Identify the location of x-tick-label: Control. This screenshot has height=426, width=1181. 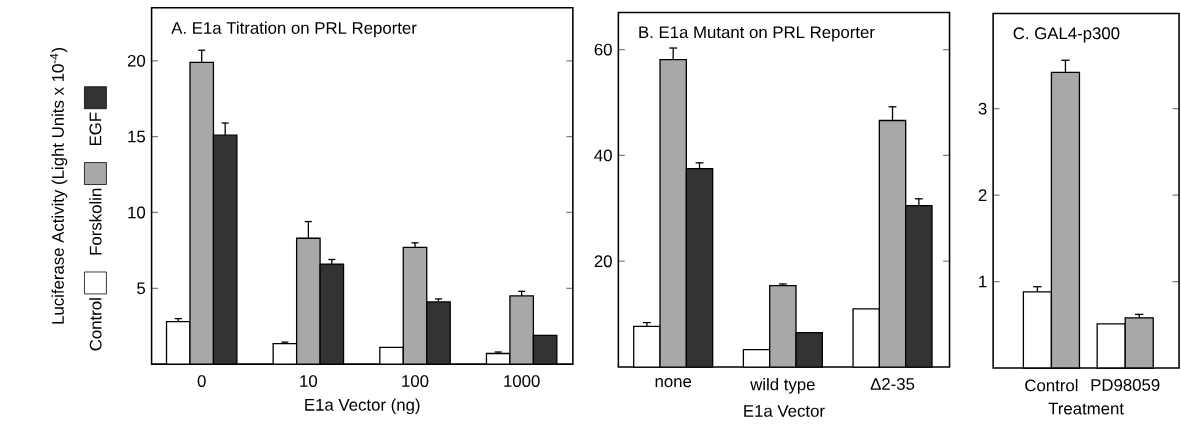
(1051, 385).